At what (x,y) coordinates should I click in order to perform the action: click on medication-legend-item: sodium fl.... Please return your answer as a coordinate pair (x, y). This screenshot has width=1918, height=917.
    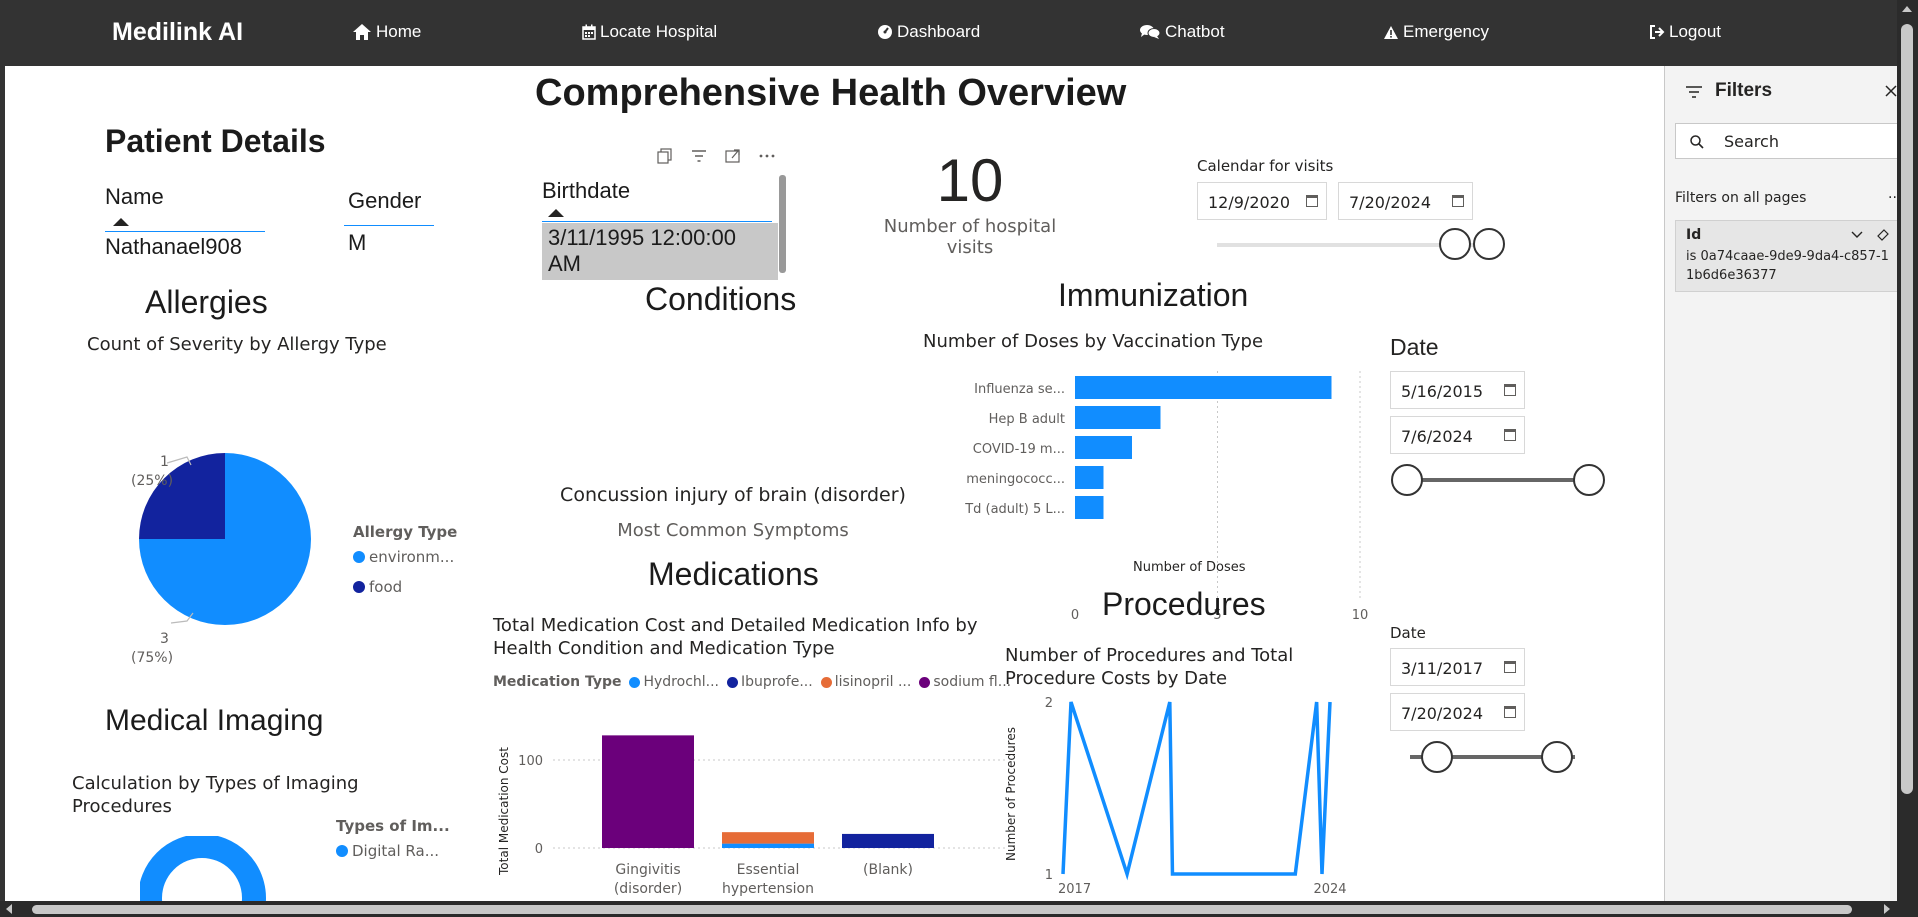
    Looking at the image, I should click on (965, 682).